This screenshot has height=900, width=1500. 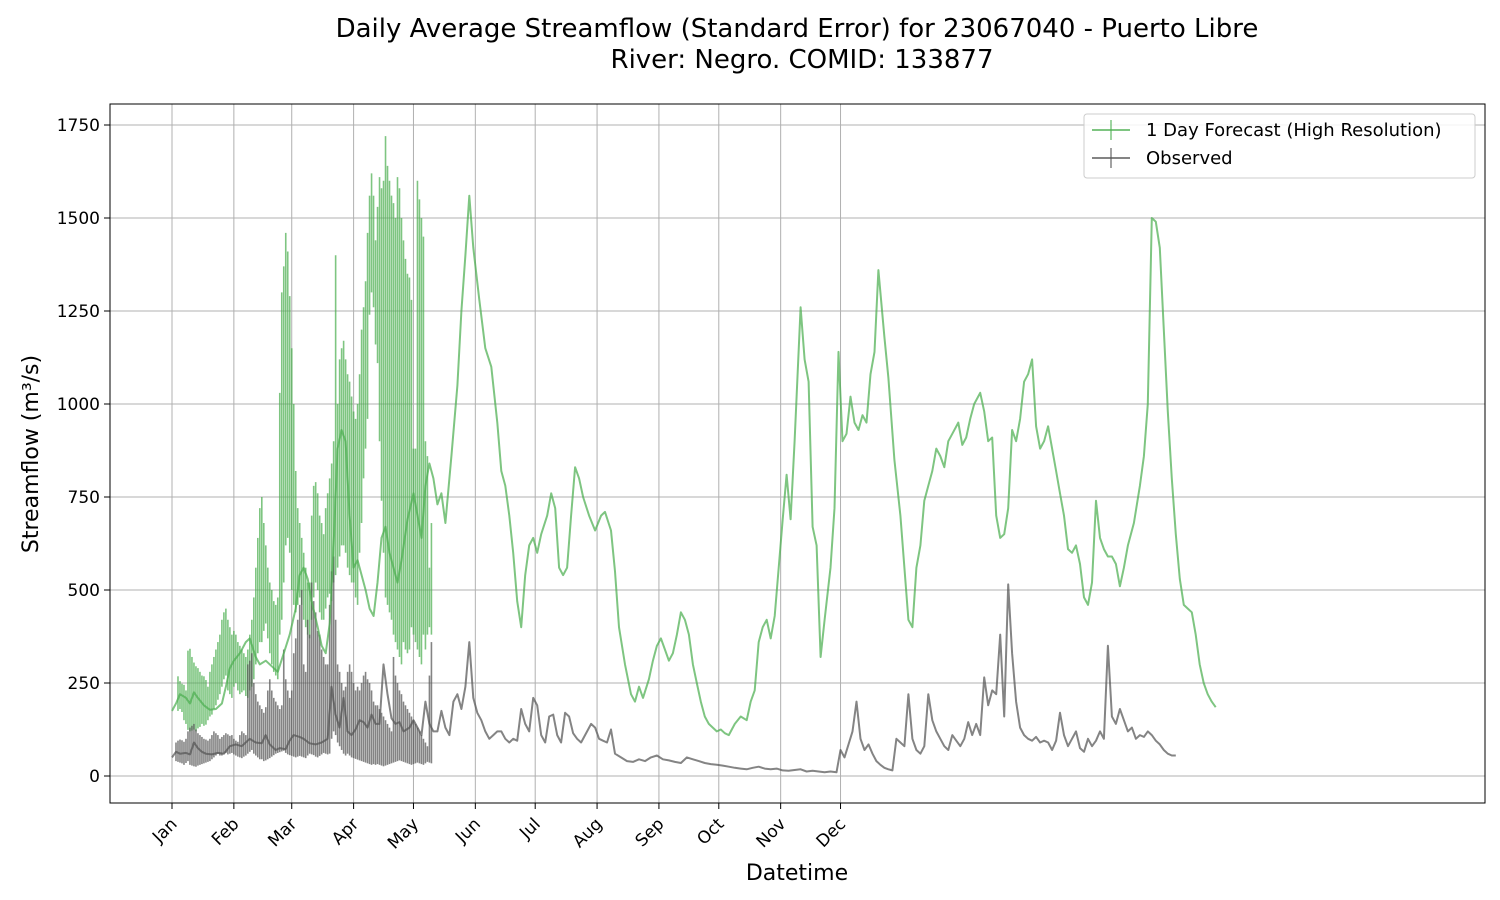 What do you see at coordinates (83, 451) in the screenshot?
I see `y-axis-ticks: 0 250 500 750 1000 1250 1500 1750` at bounding box center [83, 451].